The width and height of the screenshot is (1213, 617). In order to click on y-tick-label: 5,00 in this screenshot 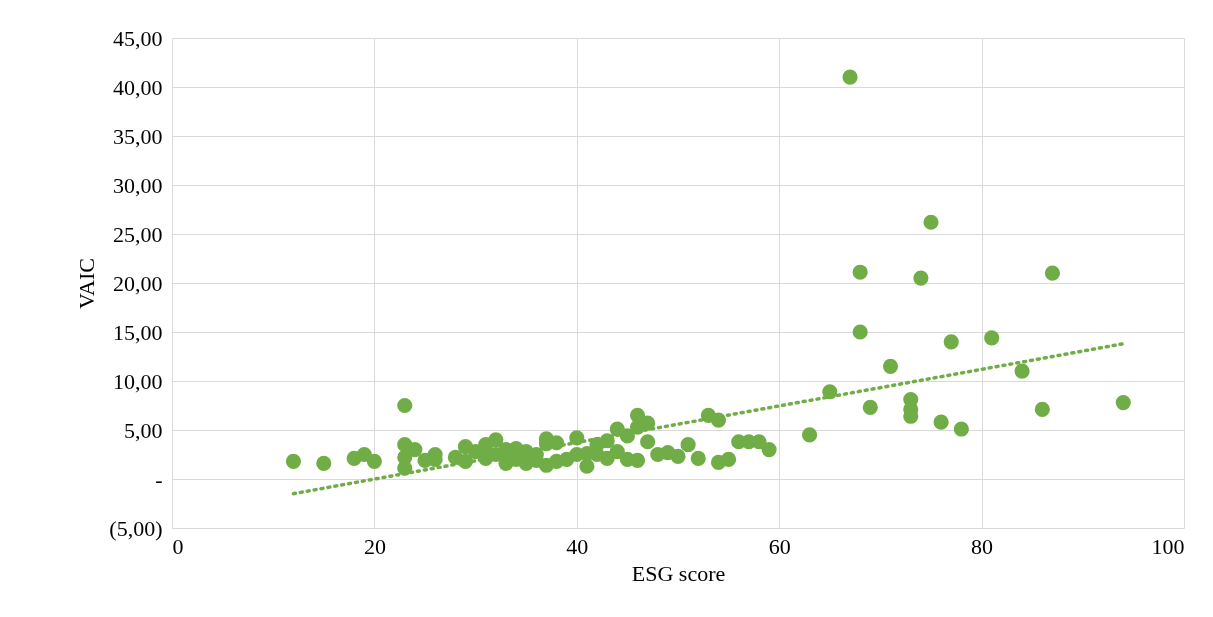, I will do `click(143, 430)`.